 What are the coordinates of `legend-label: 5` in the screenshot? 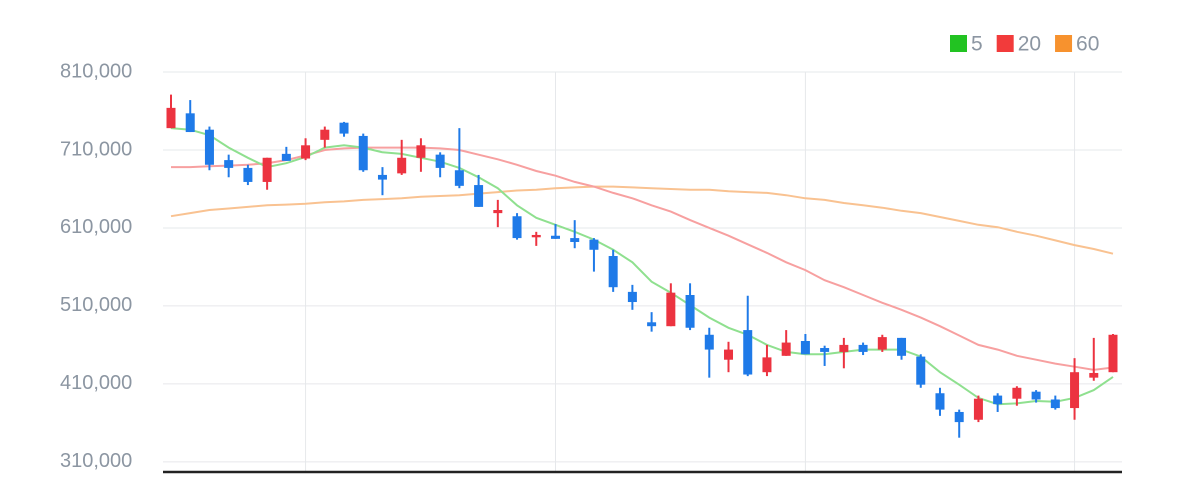 It's located at (977, 44).